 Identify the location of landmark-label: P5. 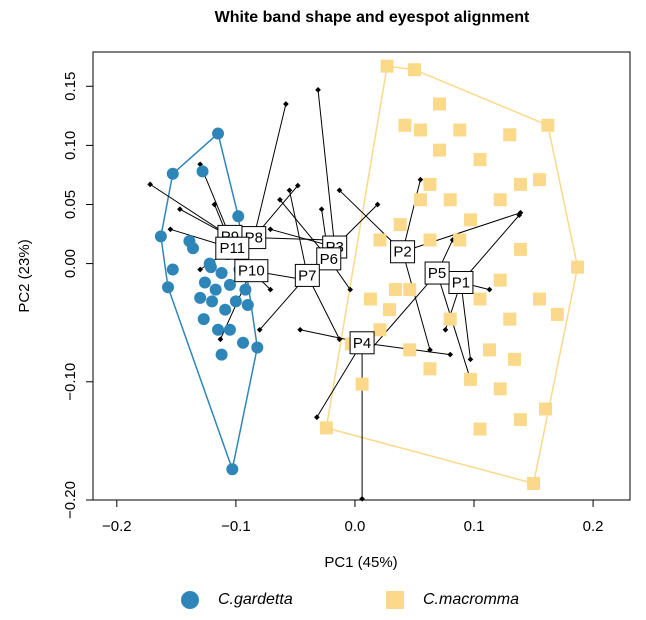
(437, 273).